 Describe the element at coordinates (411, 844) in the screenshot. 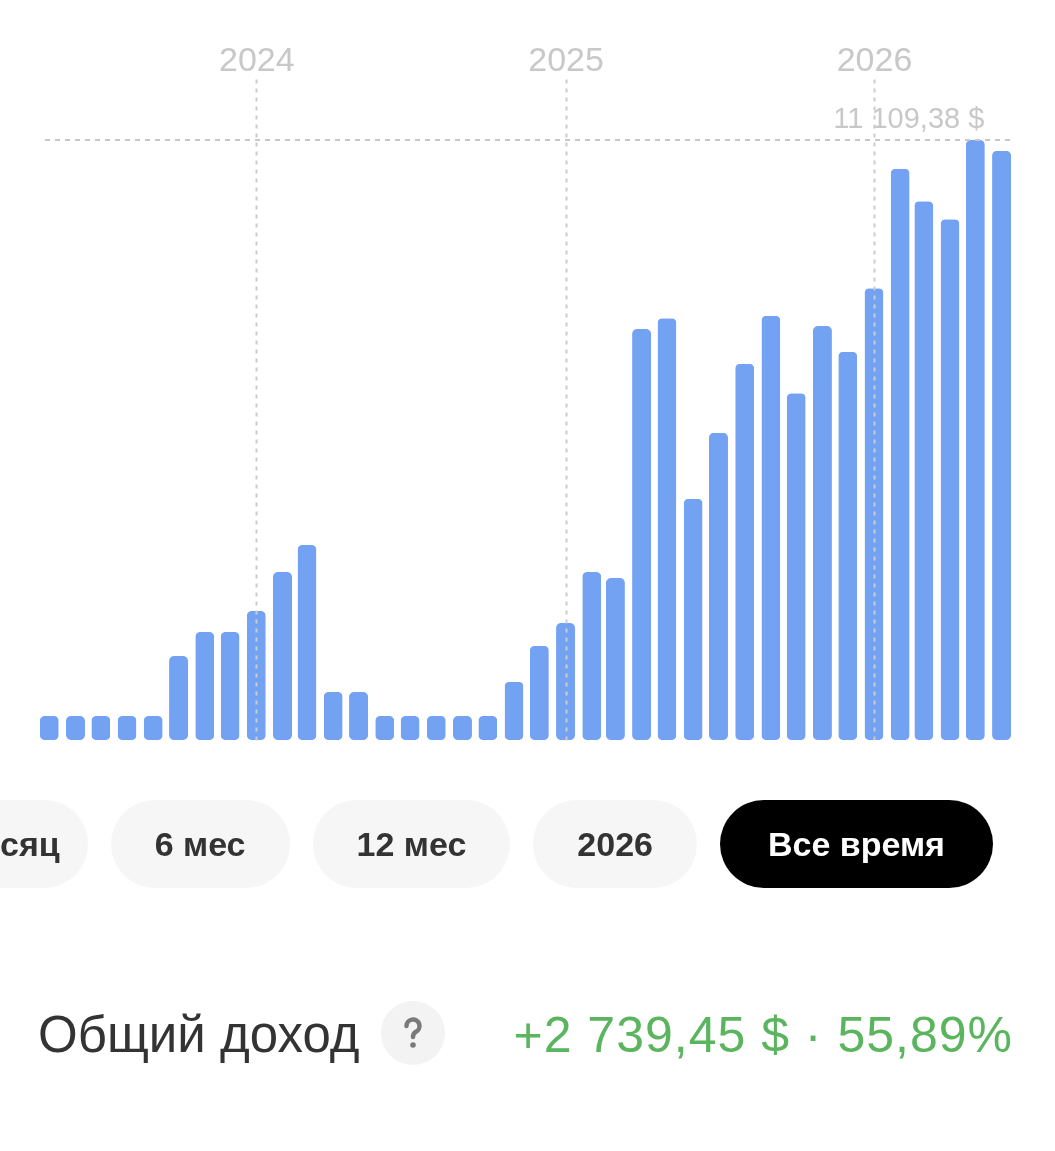

I see `pill-button: 12 мес` at that location.